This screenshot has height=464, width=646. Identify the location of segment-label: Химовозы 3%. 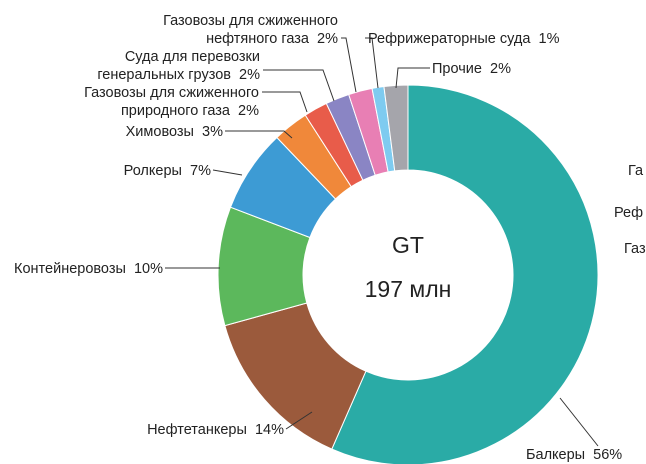
(174, 132).